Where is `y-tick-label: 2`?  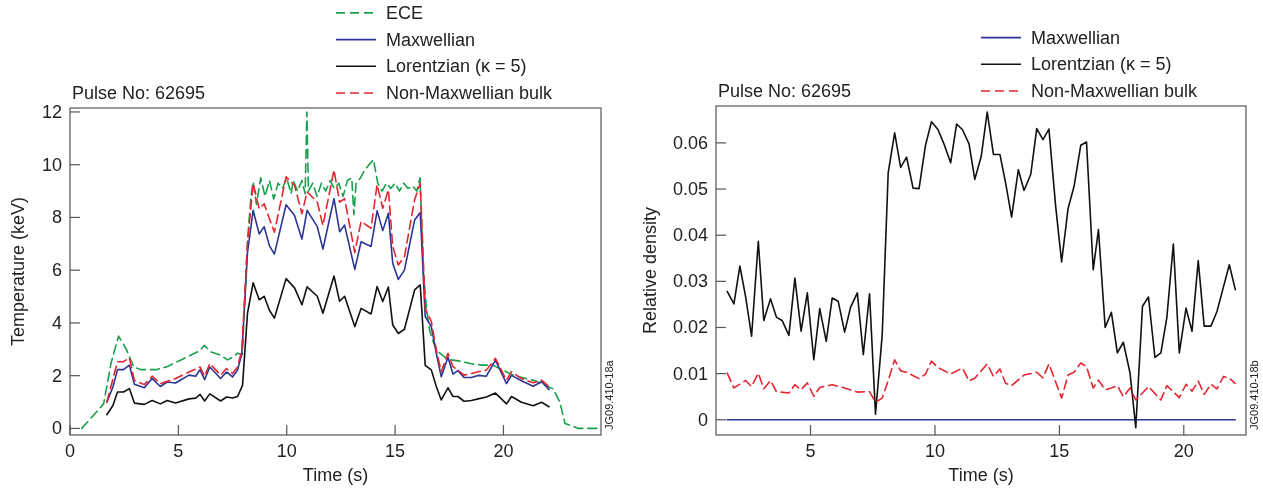
y-tick-label: 2 is located at coordinates (56, 375).